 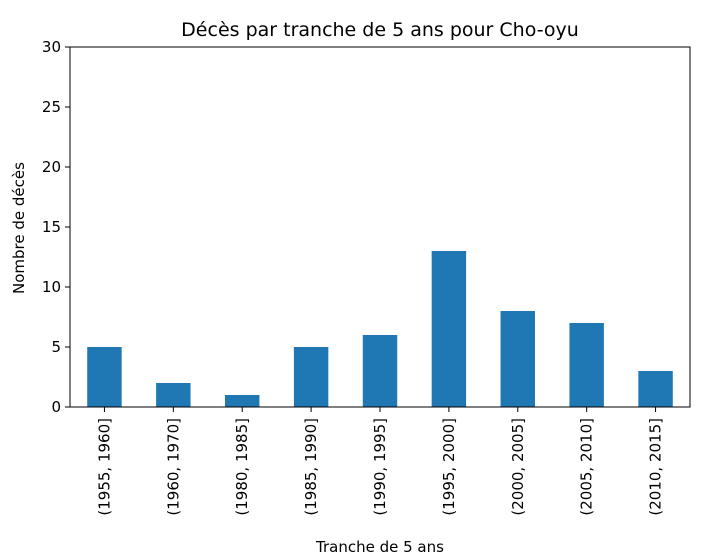 I want to click on x-tick-label: (2010, 2015], so click(x=656, y=467).